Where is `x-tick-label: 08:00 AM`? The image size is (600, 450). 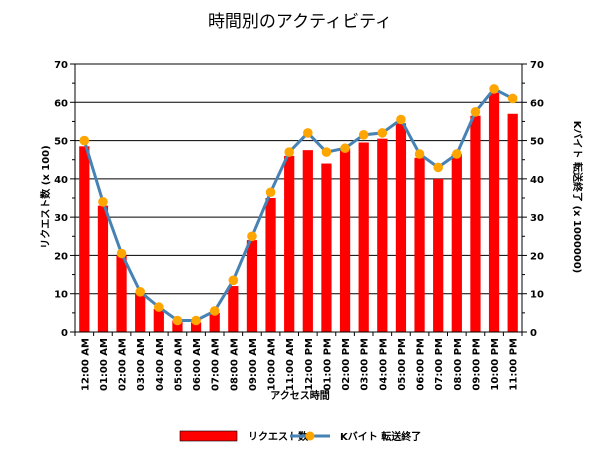 x-tick-label: 08:00 AM is located at coordinates (234, 364).